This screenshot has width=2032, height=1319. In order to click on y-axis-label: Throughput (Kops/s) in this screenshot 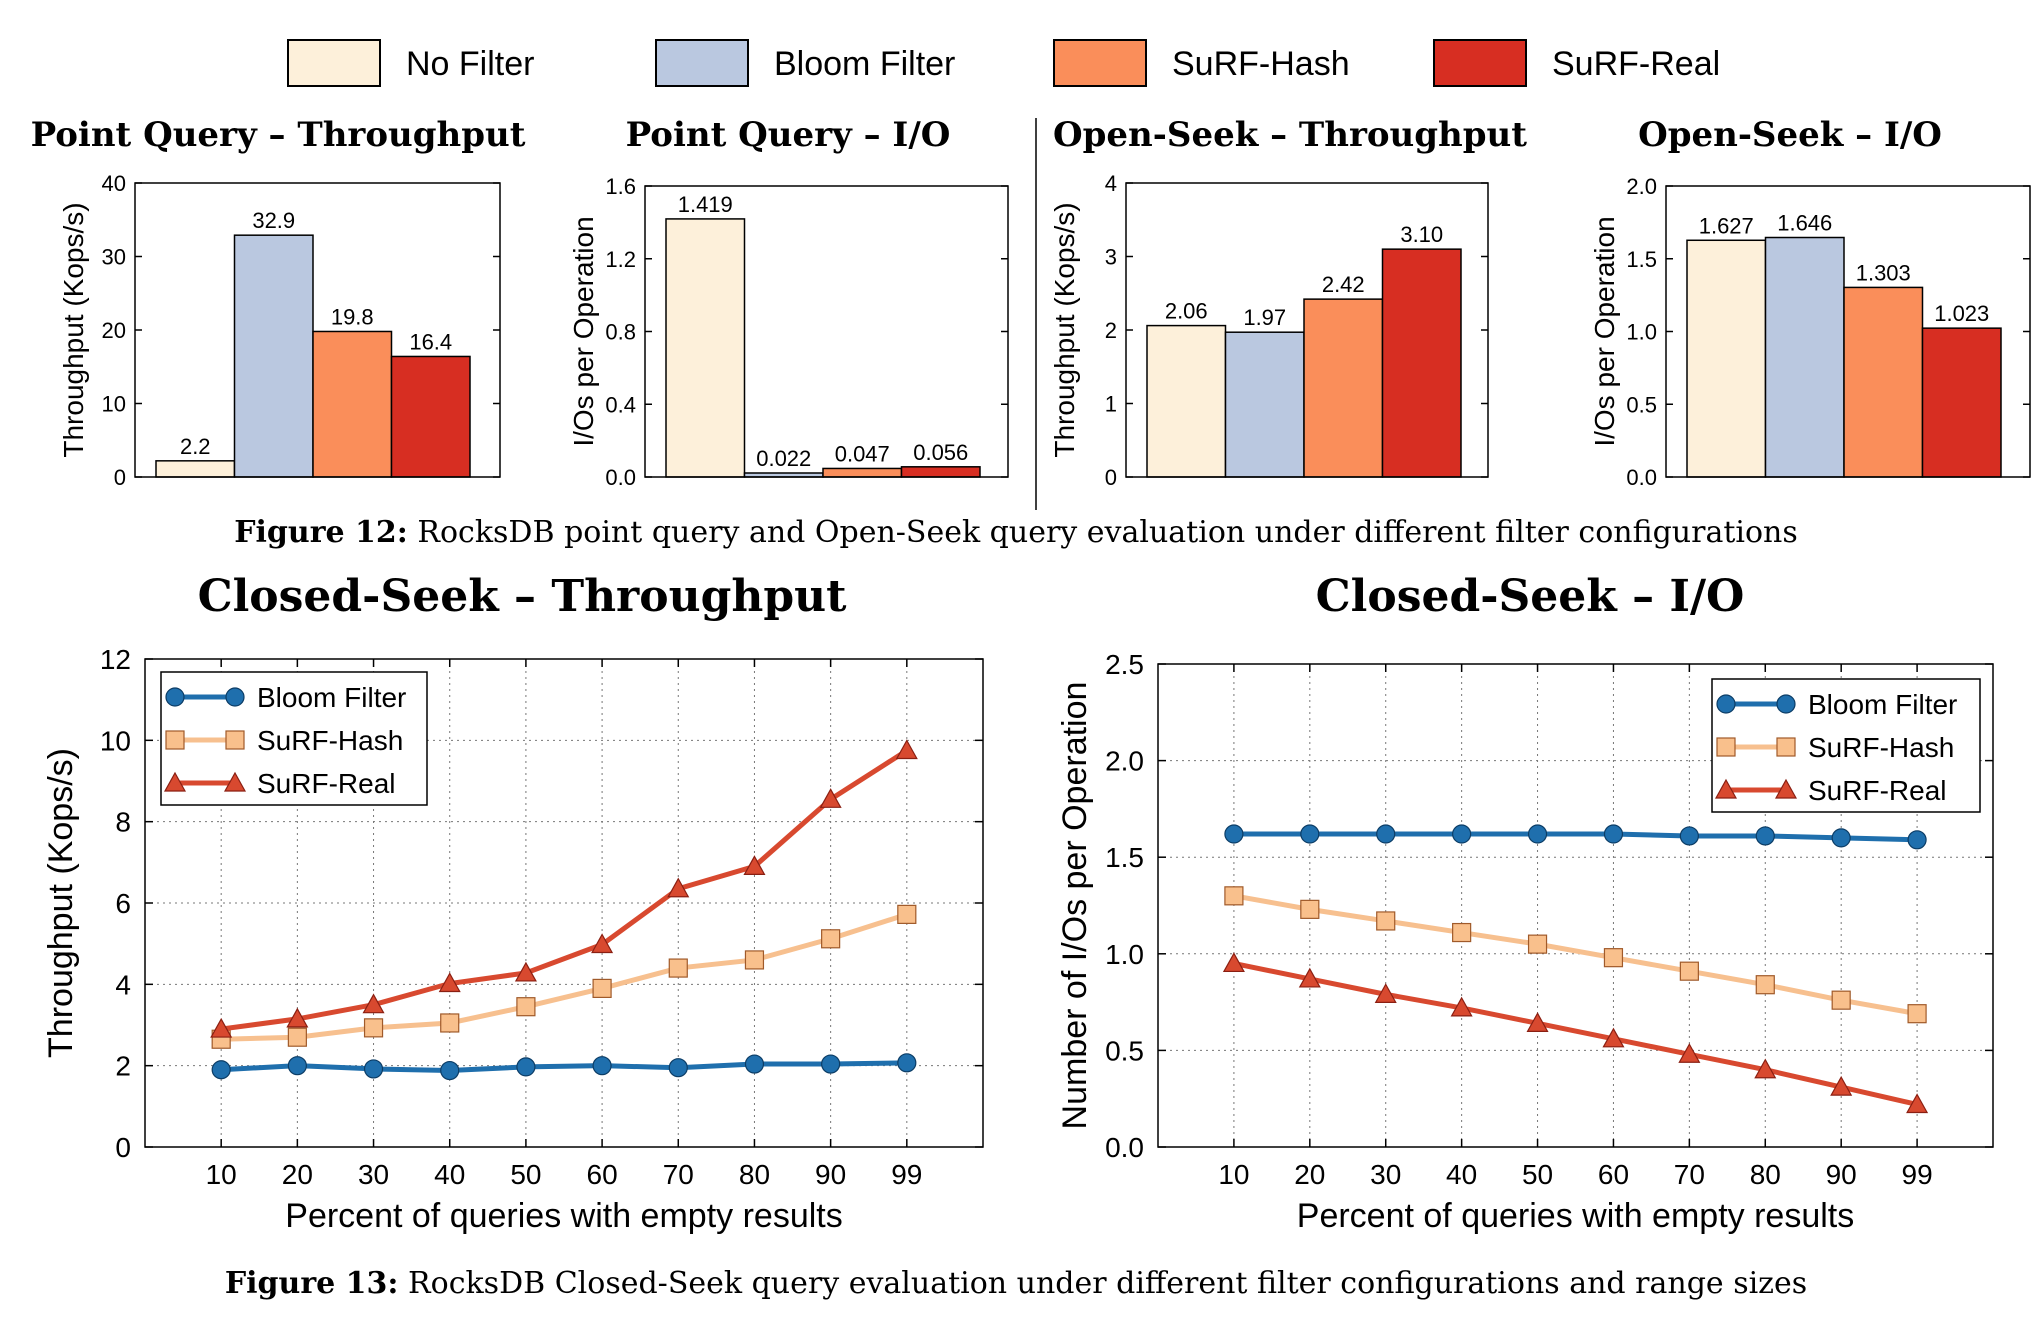, I will do `click(61, 903)`.